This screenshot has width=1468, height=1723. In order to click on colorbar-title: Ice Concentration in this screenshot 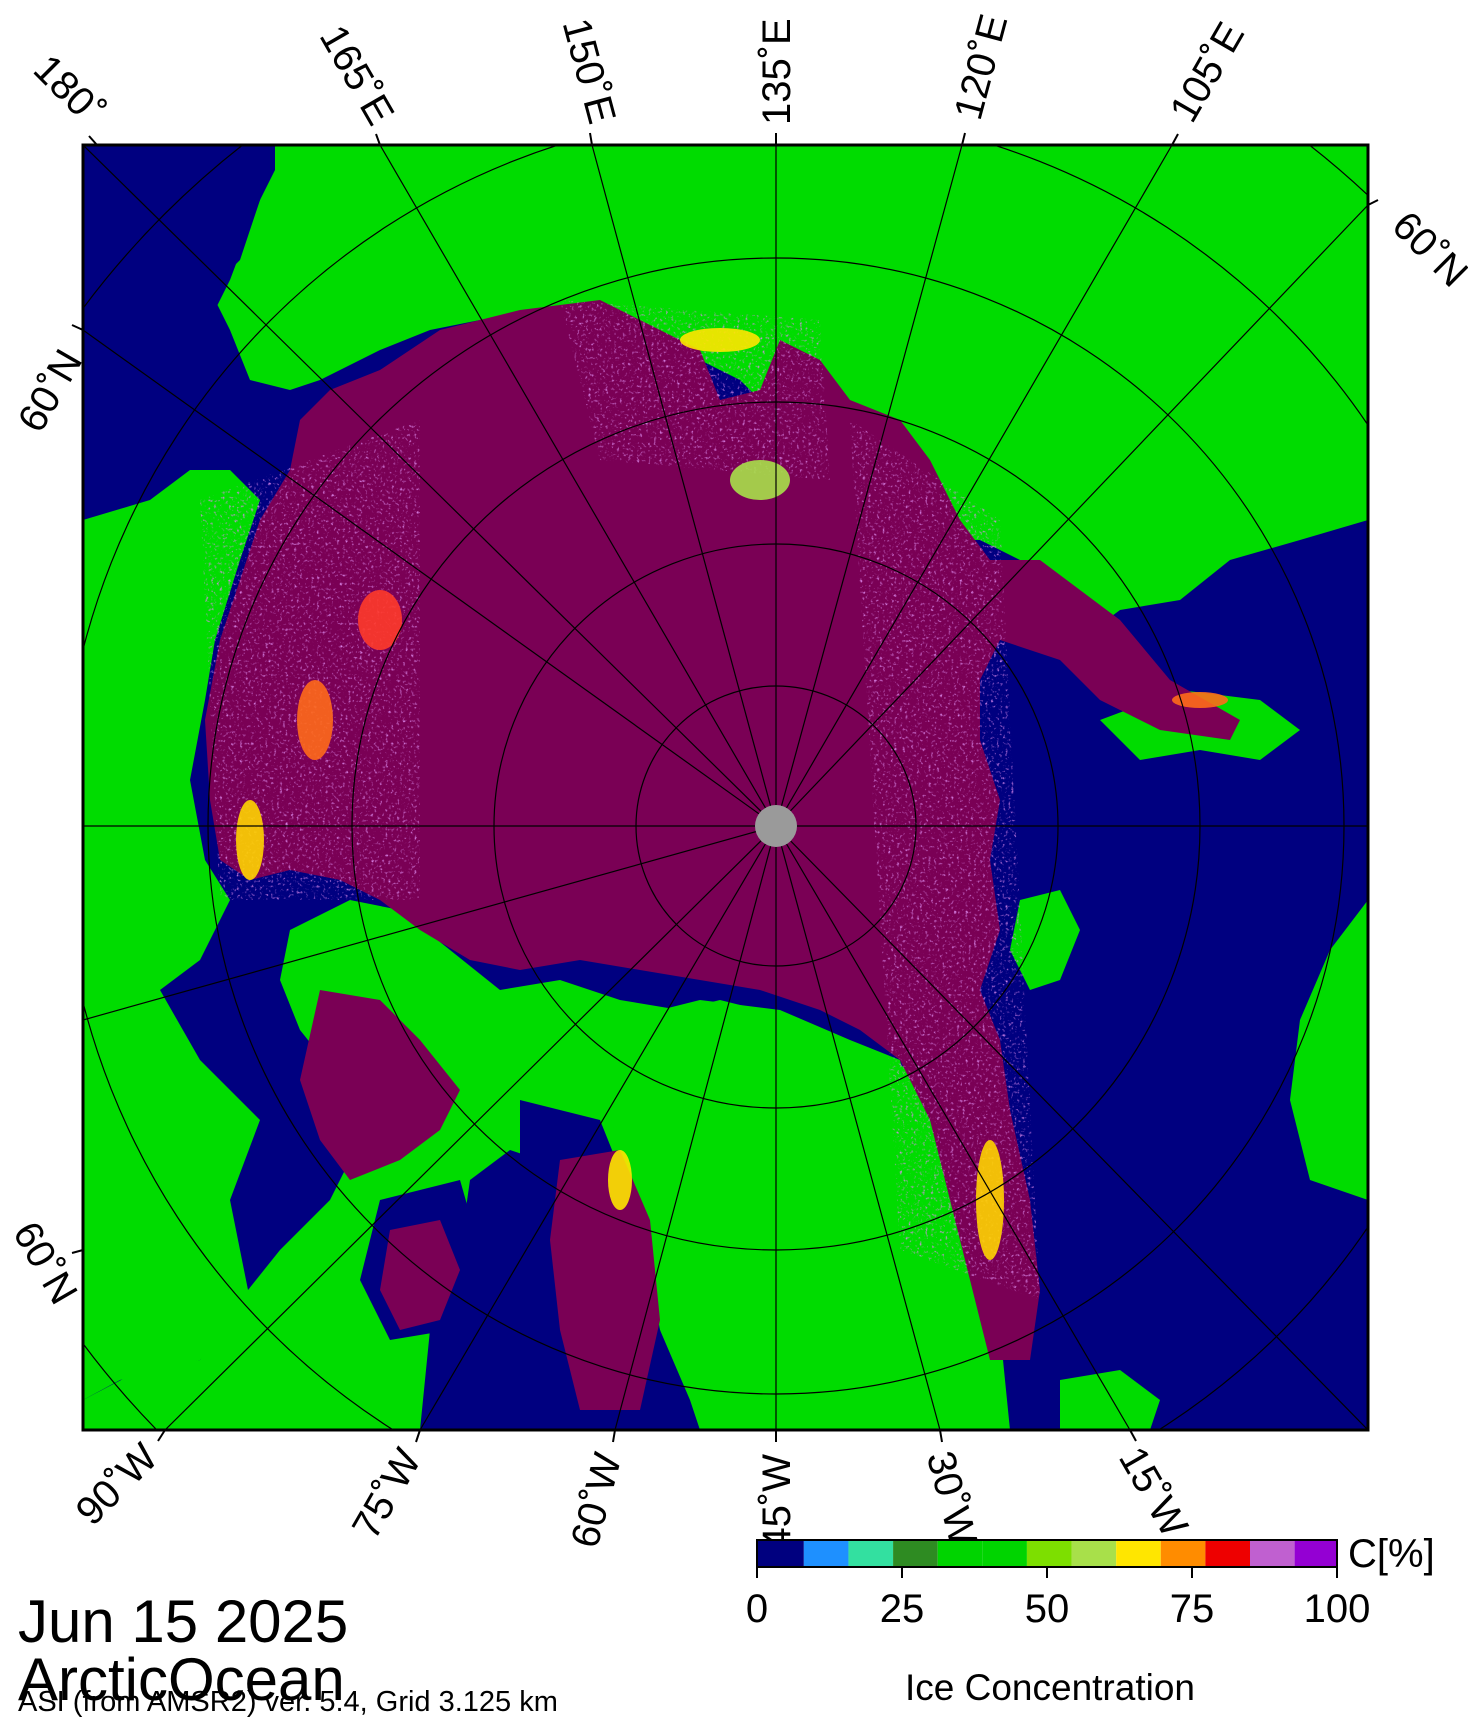, I will do `click(1050, 1687)`.